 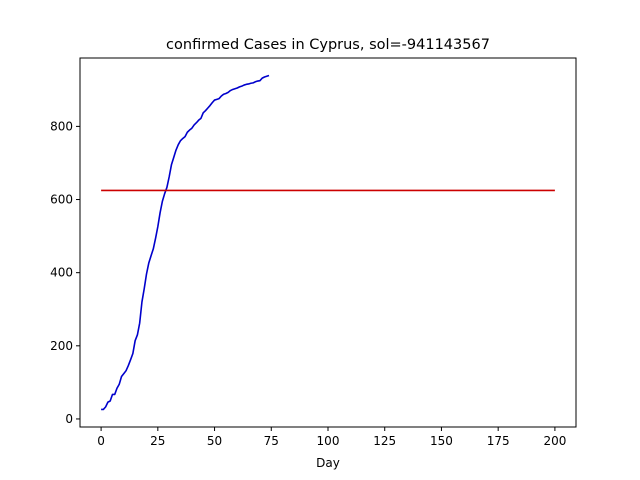 I want to click on y-tick-label: 400, so click(x=61, y=273).